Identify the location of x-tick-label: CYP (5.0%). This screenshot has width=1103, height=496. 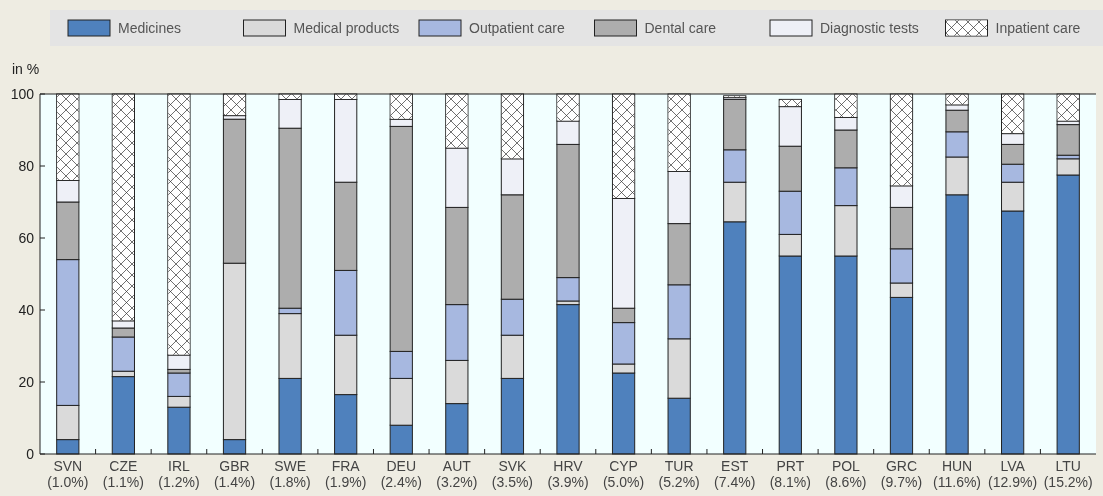
(623, 474).